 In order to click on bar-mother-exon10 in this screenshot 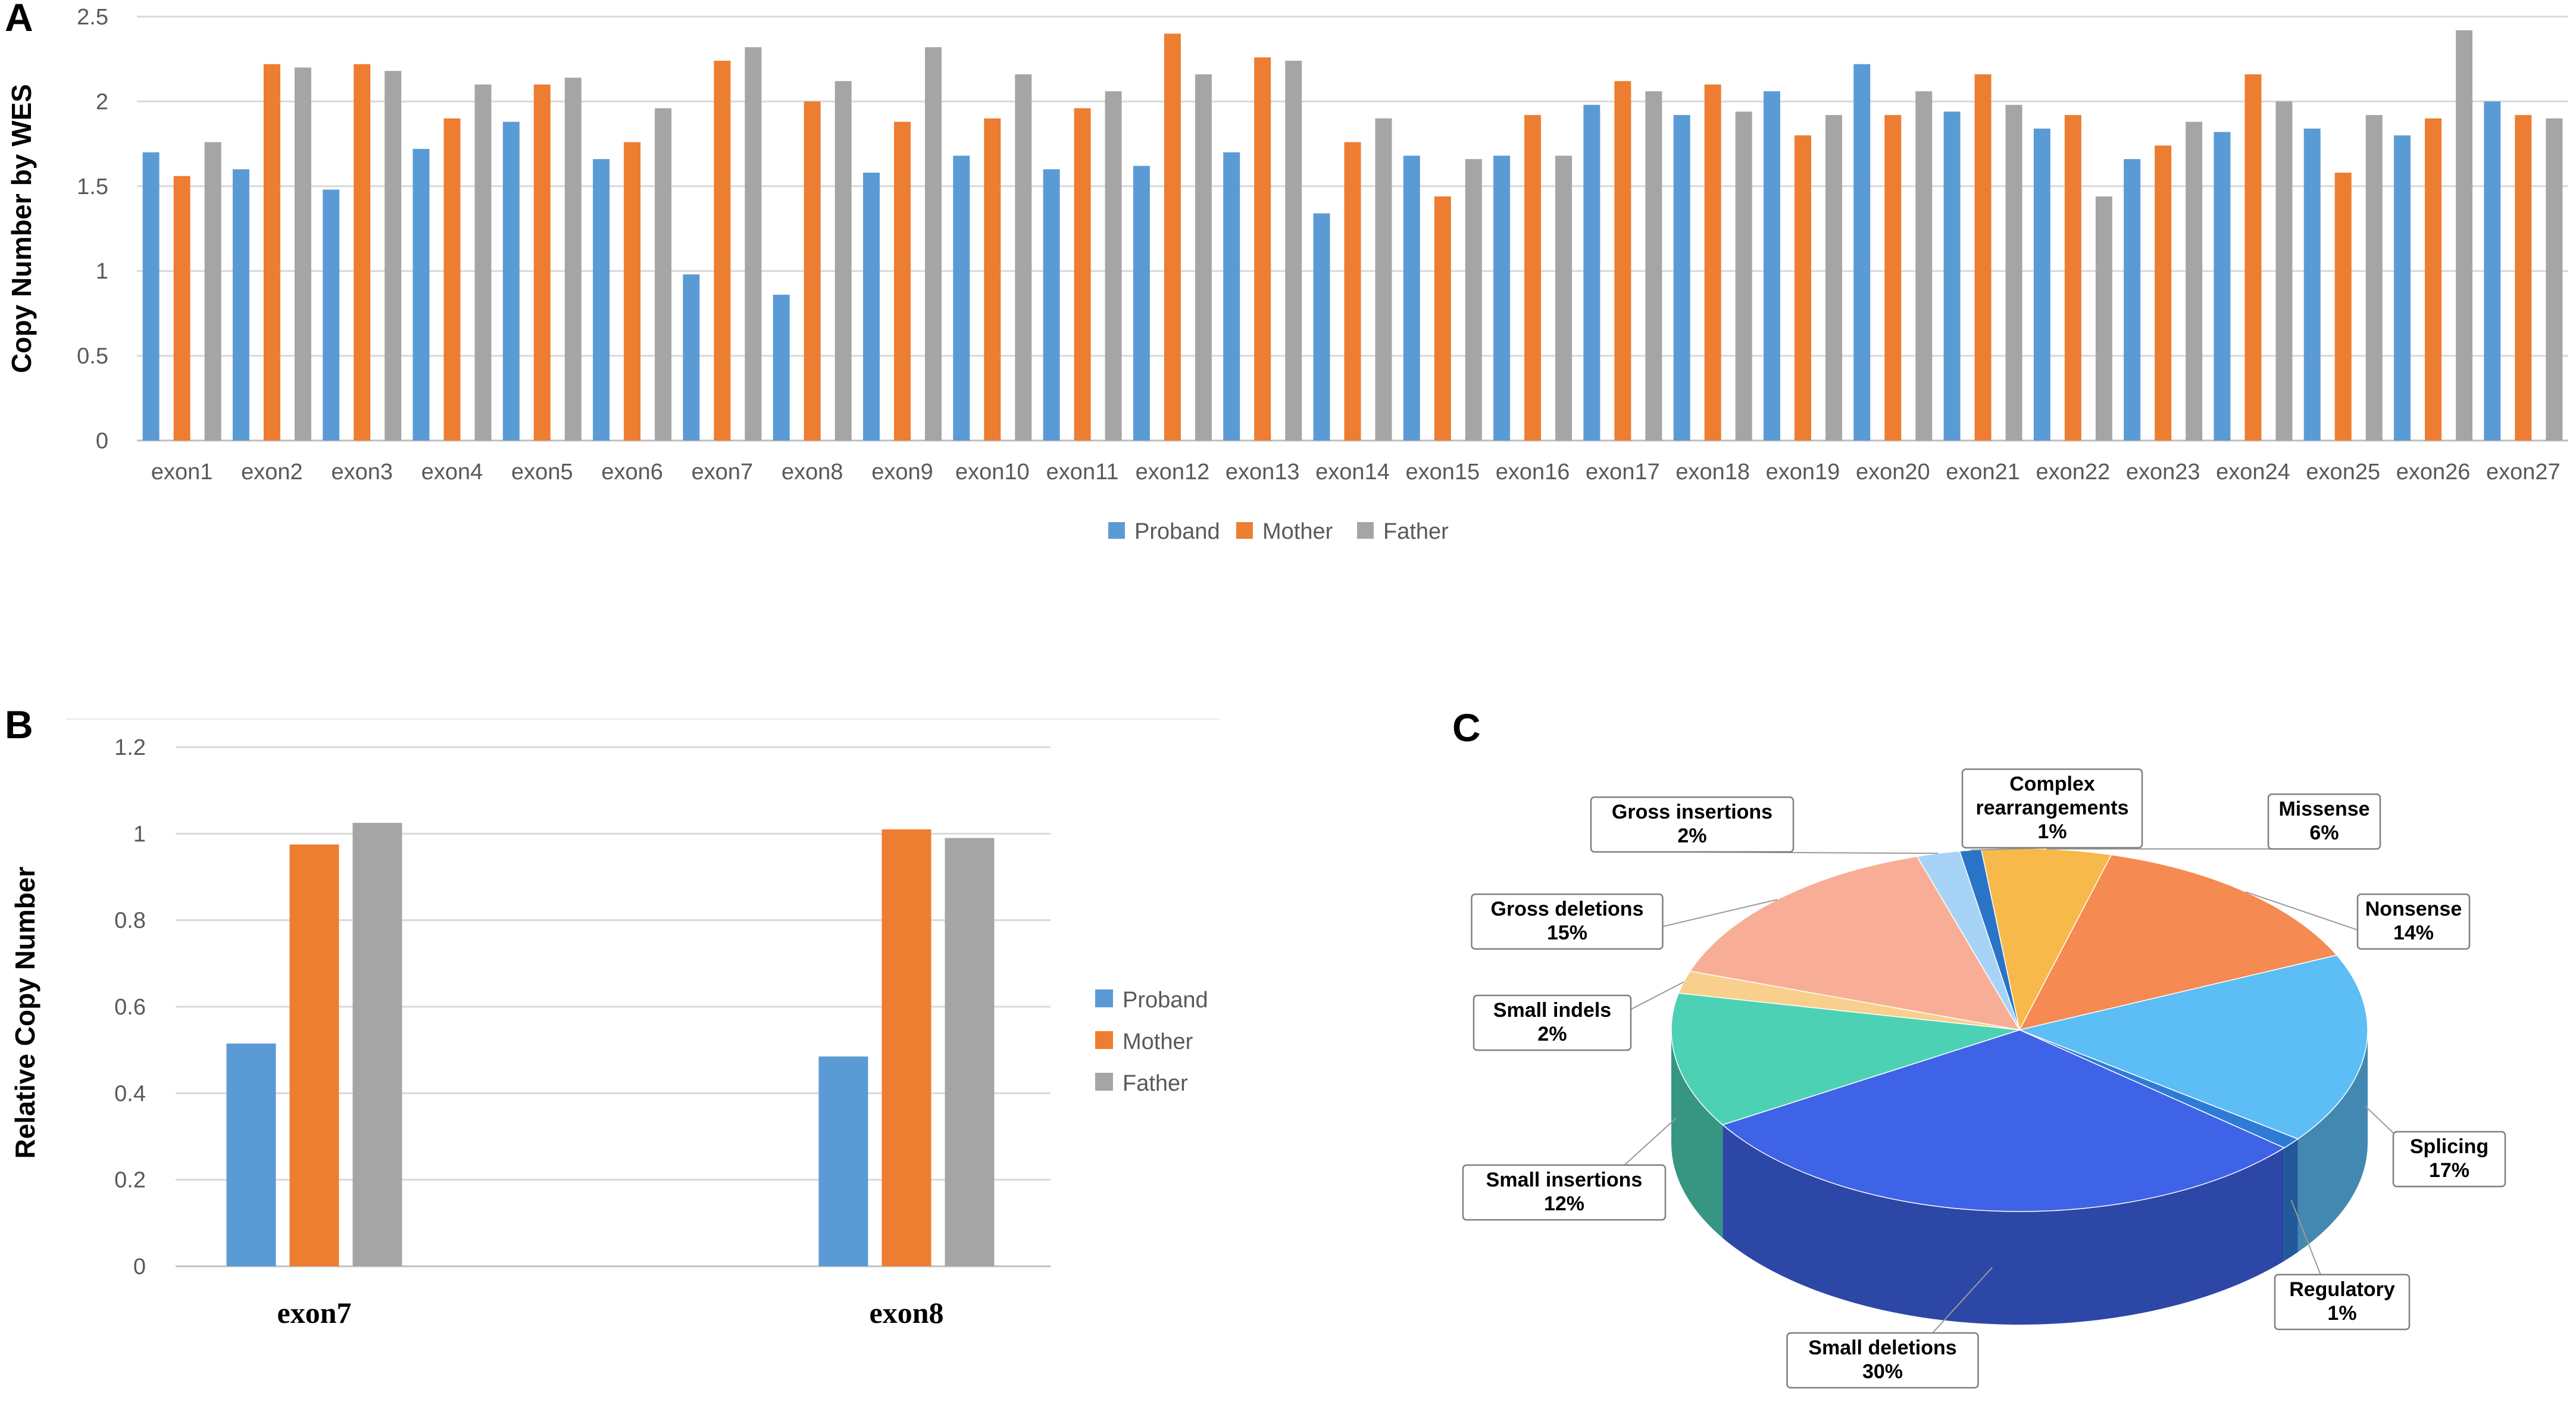, I will do `click(992, 279)`.